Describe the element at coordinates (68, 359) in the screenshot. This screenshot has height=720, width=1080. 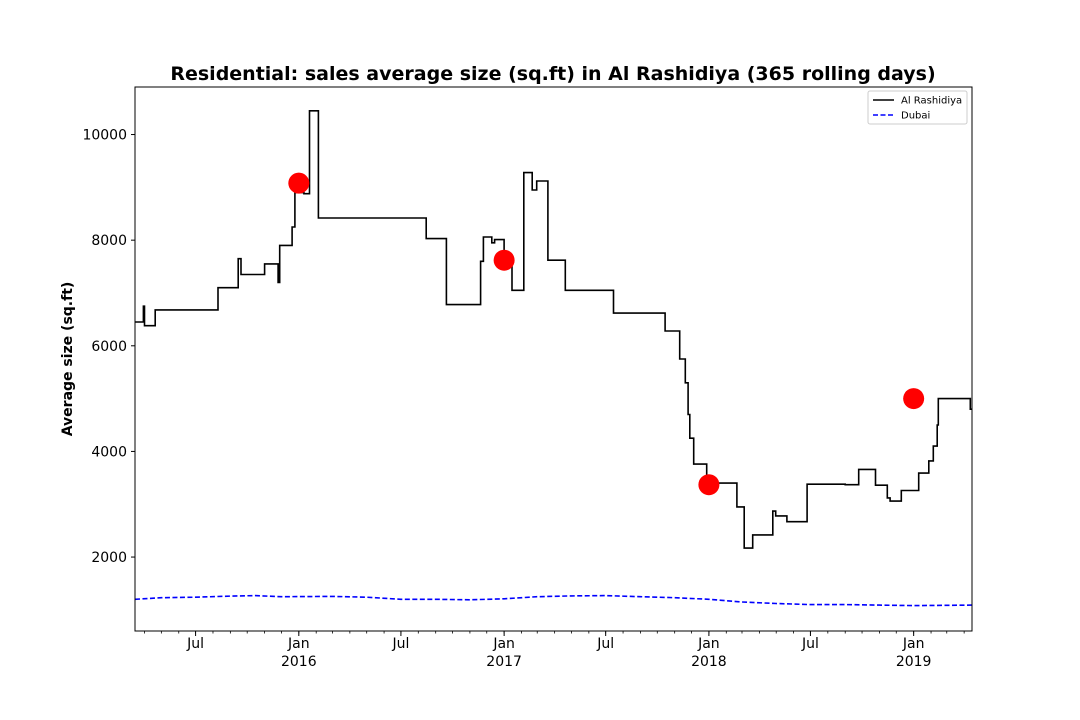
I see `y-axis-label: Average size (sq.ft)` at that location.